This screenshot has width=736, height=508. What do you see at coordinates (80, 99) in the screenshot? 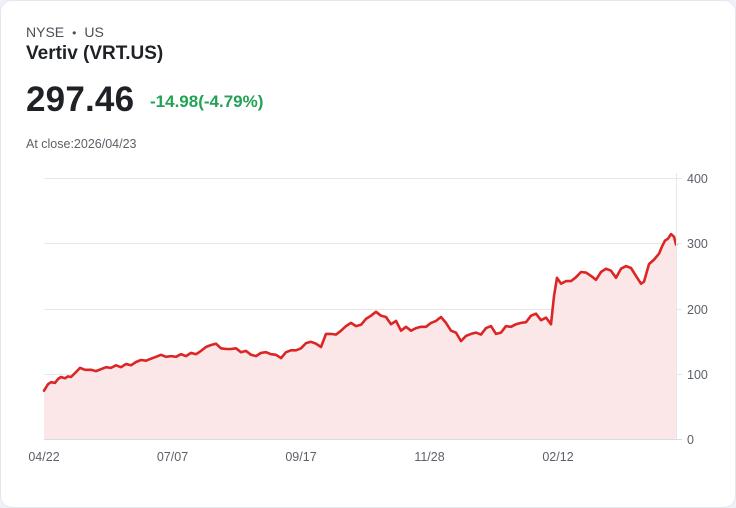
I see `stock-price: 297.46` at bounding box center [80, 99].